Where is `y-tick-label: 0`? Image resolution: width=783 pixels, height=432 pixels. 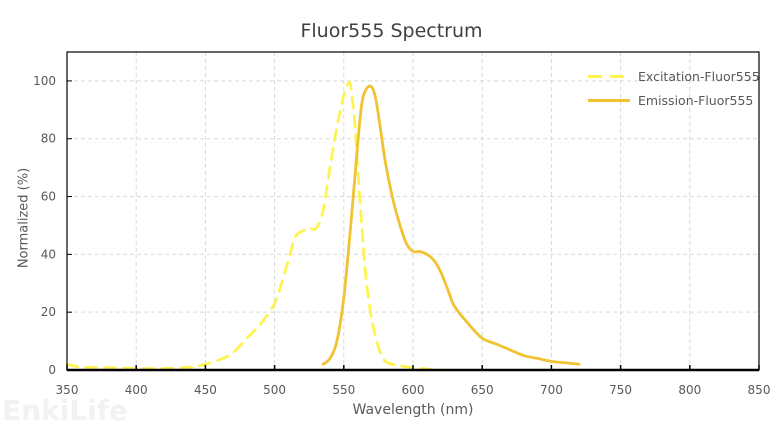
y-tick-label: 0 is located at coordinates (52, 370).